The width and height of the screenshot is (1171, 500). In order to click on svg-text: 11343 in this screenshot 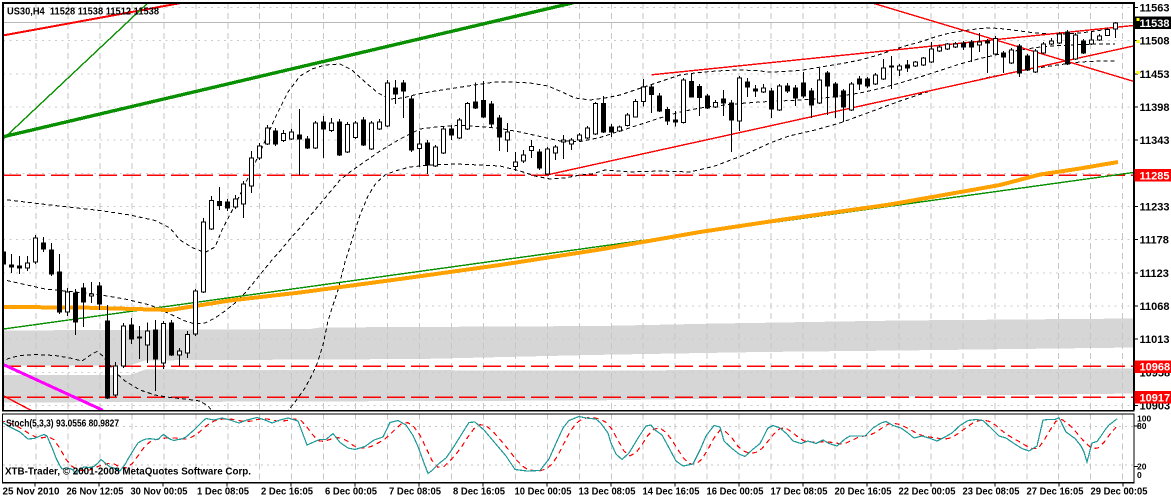, I will do `click(1155, 141)`.